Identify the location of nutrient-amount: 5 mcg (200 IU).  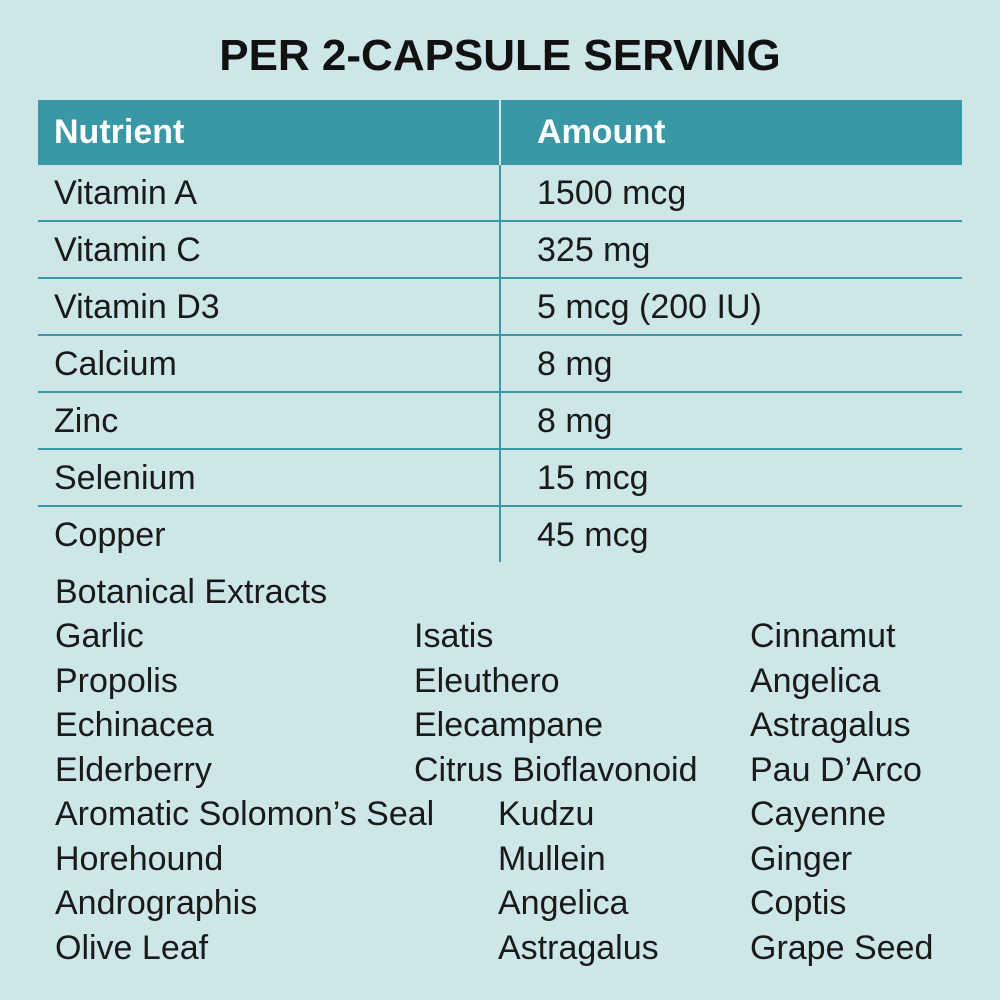
(730, 307).